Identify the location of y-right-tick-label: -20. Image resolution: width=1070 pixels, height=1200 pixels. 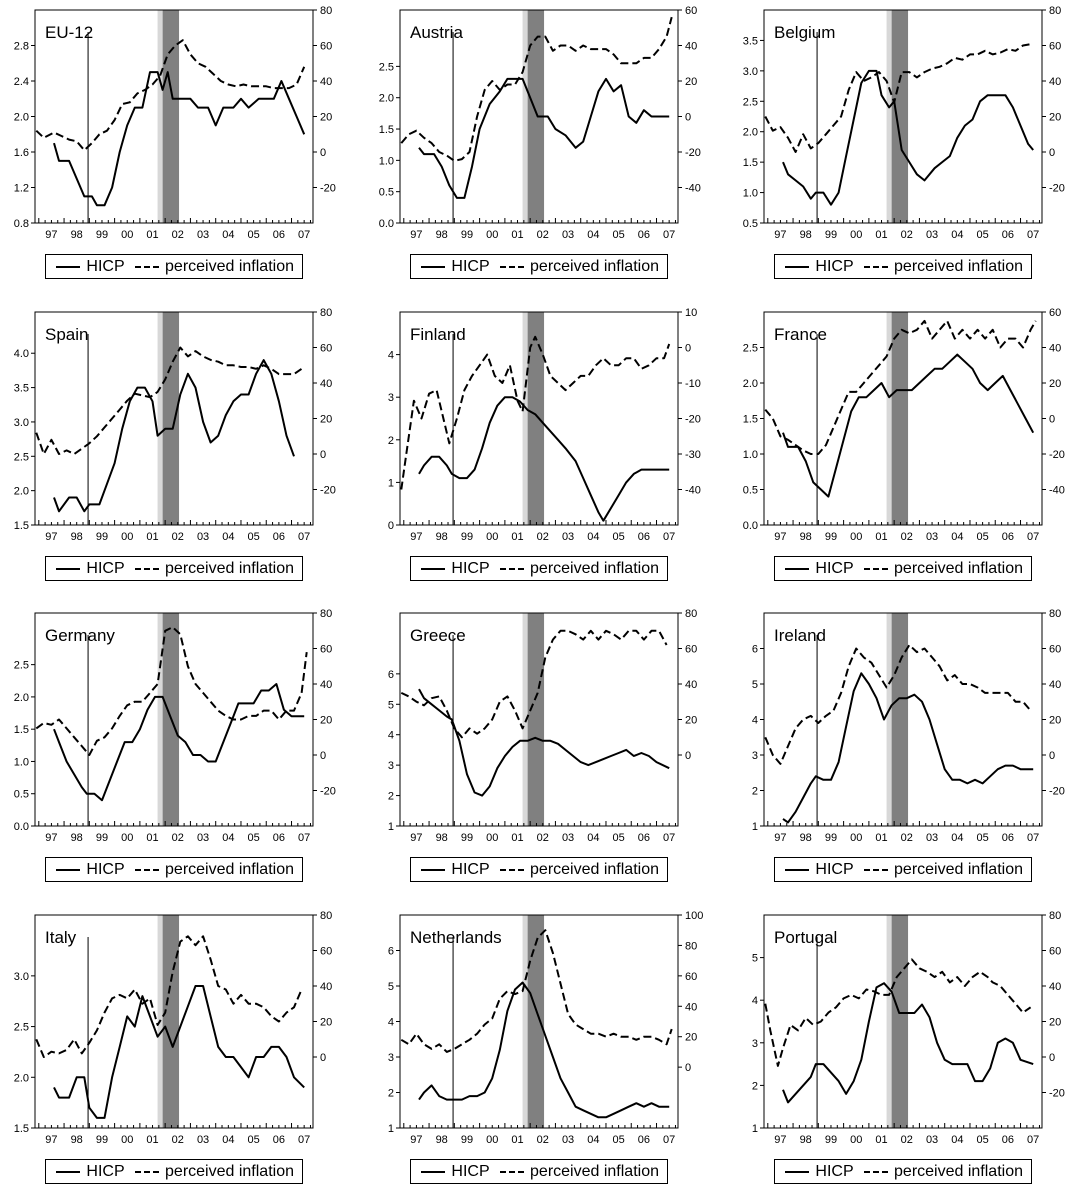
(1057, 792).